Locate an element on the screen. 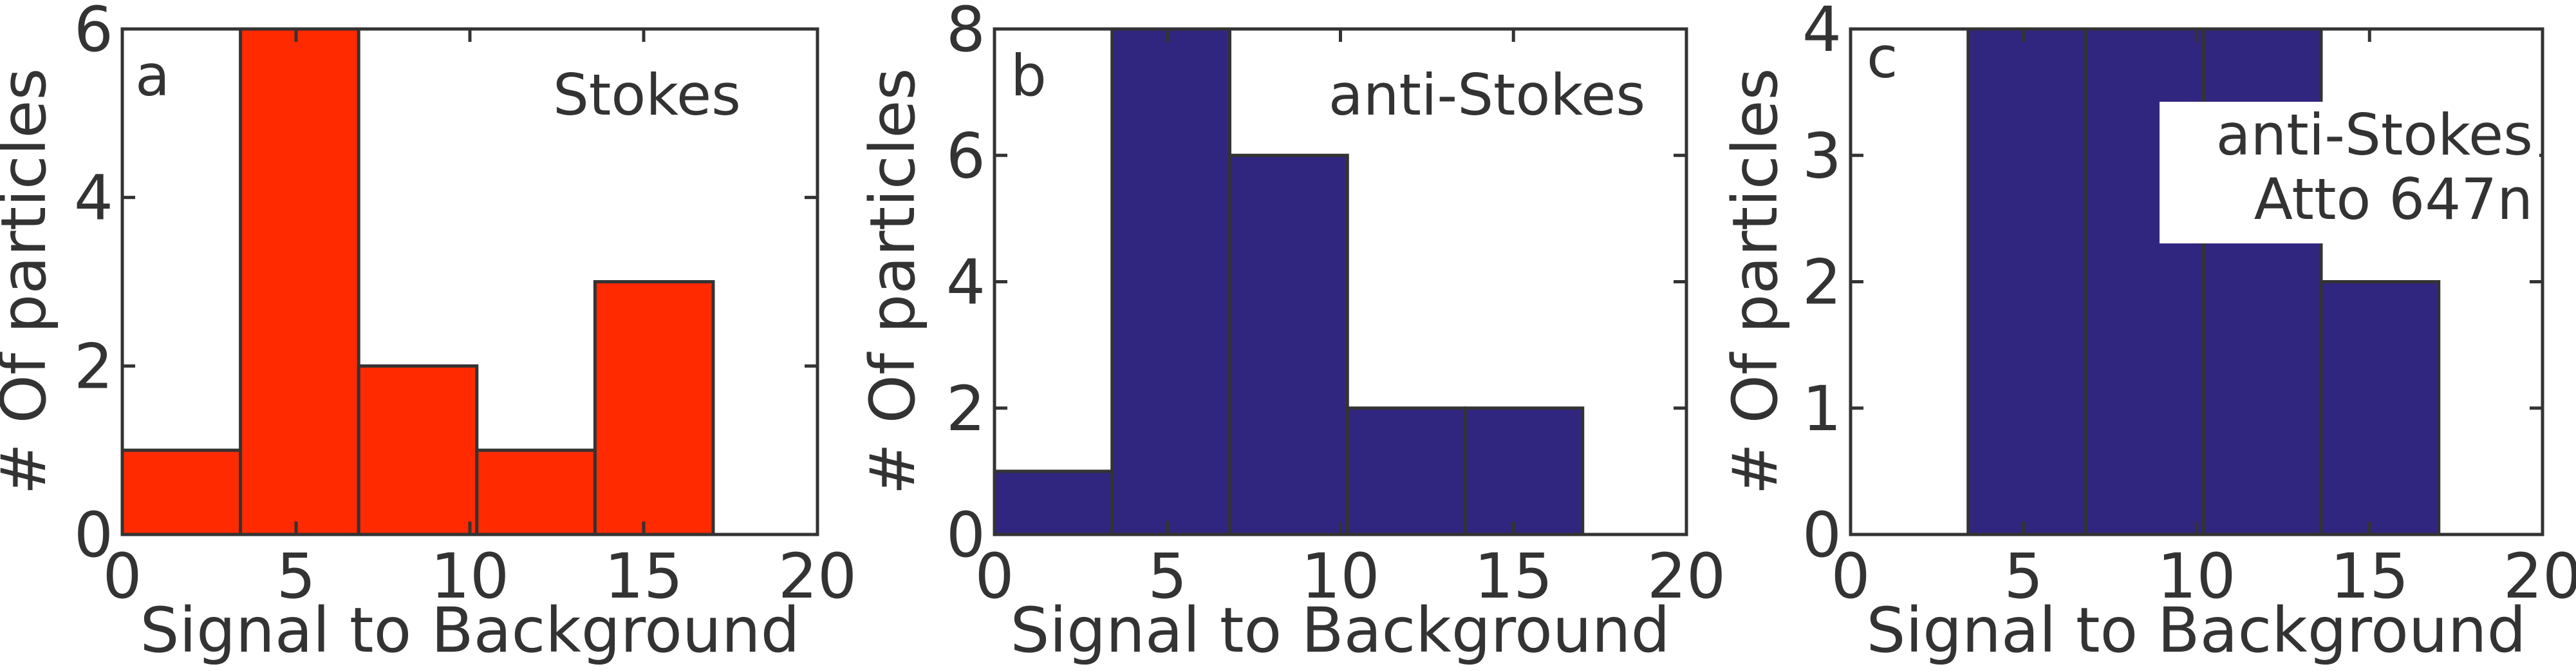 The height and width of the screenshot is (671, 2576). panel-c-letter: c is located at coordinates (1882, 57).